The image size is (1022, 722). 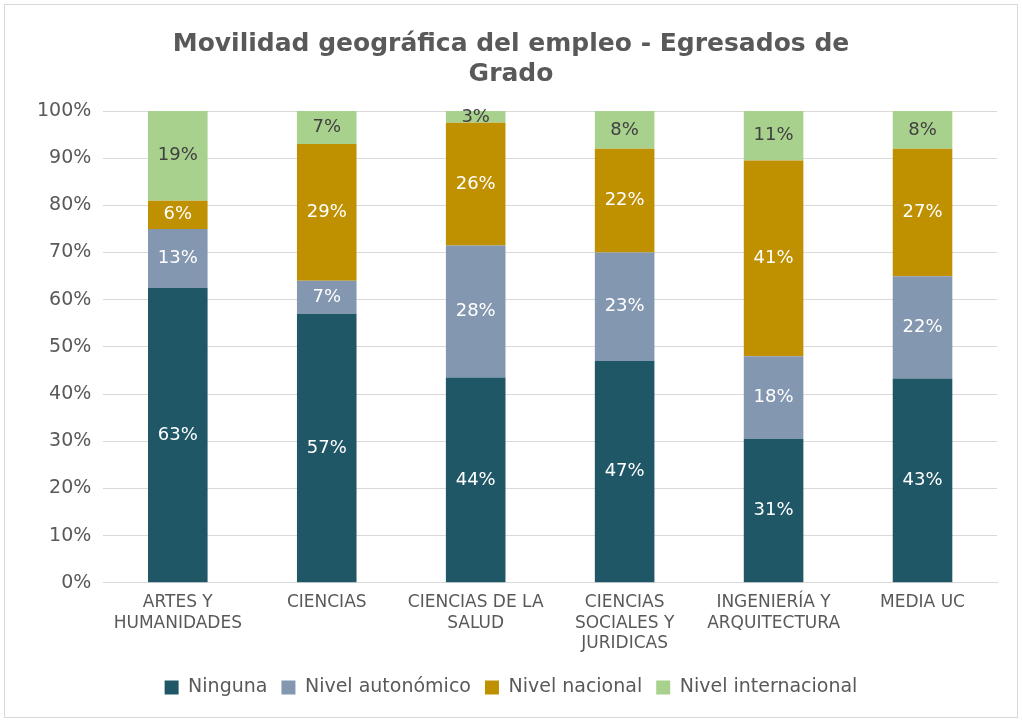 What do you see at coordinates (177, 611) in the screenshot?
I see `x-tick-label: ARTES Y HUMANIDADES` at bounding box center [177, 611].